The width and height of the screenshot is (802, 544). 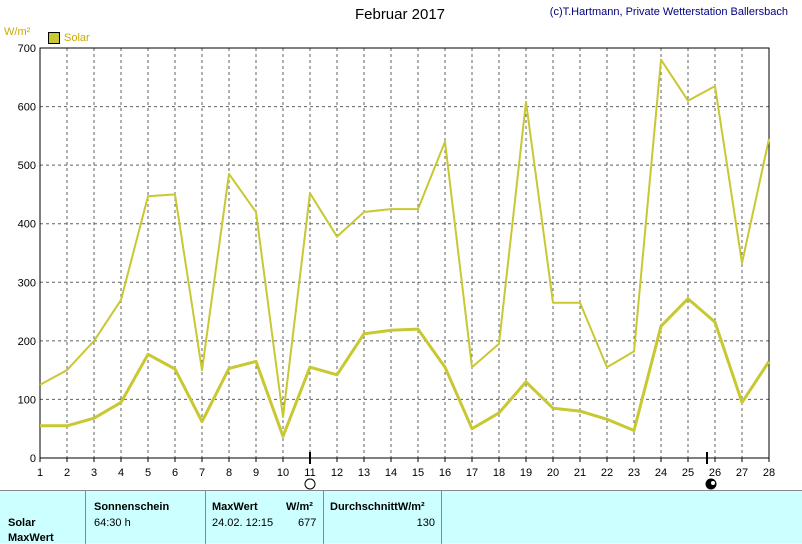 What do you see at coordinates (40, 473) in the screenshot?
I see `x-tick-label: 1` at bounding box center [40, 473].